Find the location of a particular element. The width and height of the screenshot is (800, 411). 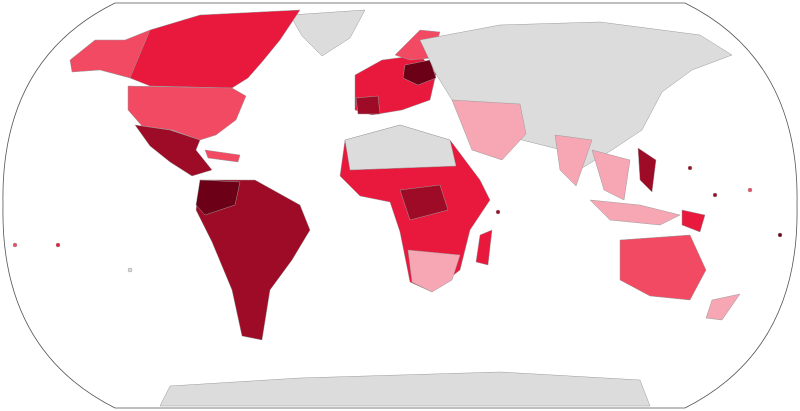

central-europe is located at coordinates (419, 72).